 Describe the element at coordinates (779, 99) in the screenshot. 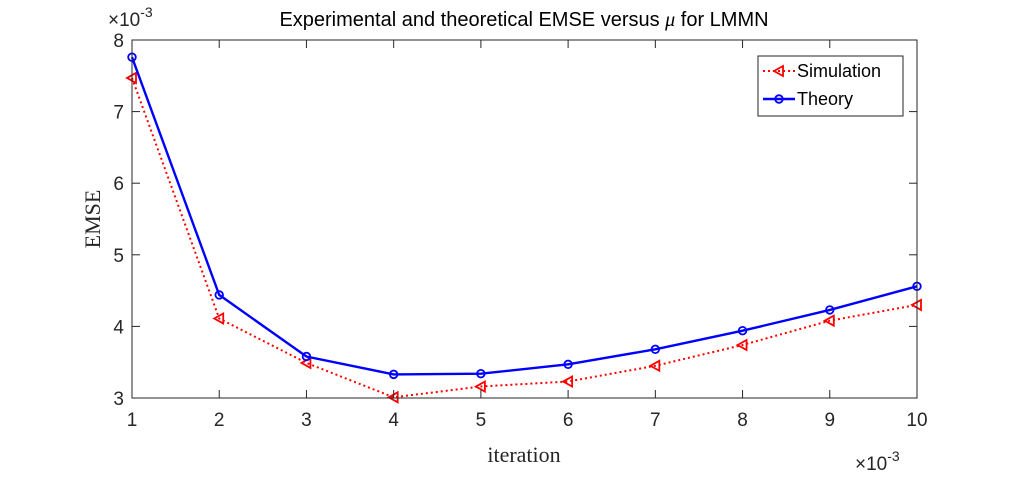

I see `legend-theory-marker` at that location.